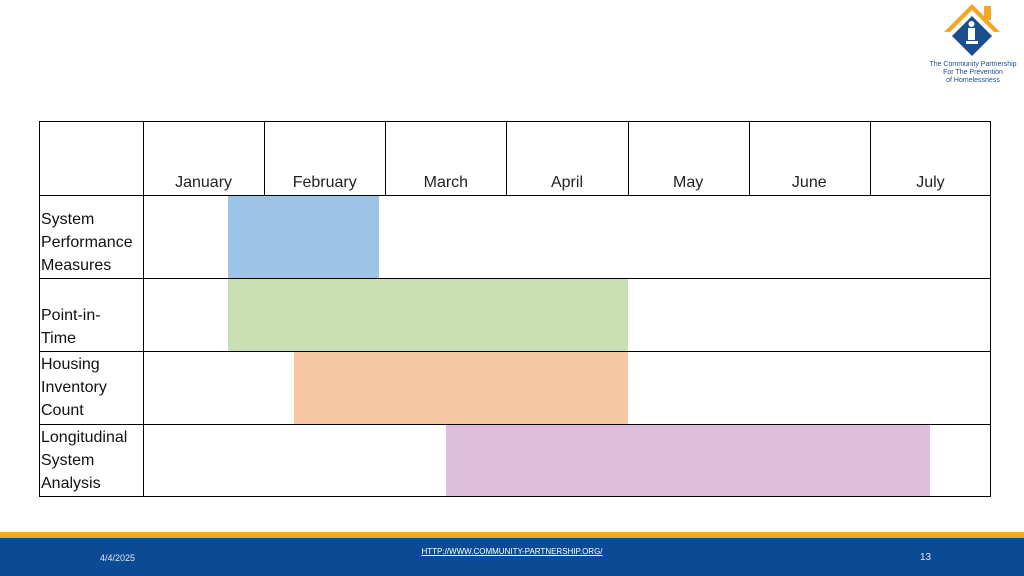 The height and width of the screenshot is (576, 1024). What do you see at coordinates (809, 182) in the screenshot?
I see `month-header: June` at bounding box center [809, 182].